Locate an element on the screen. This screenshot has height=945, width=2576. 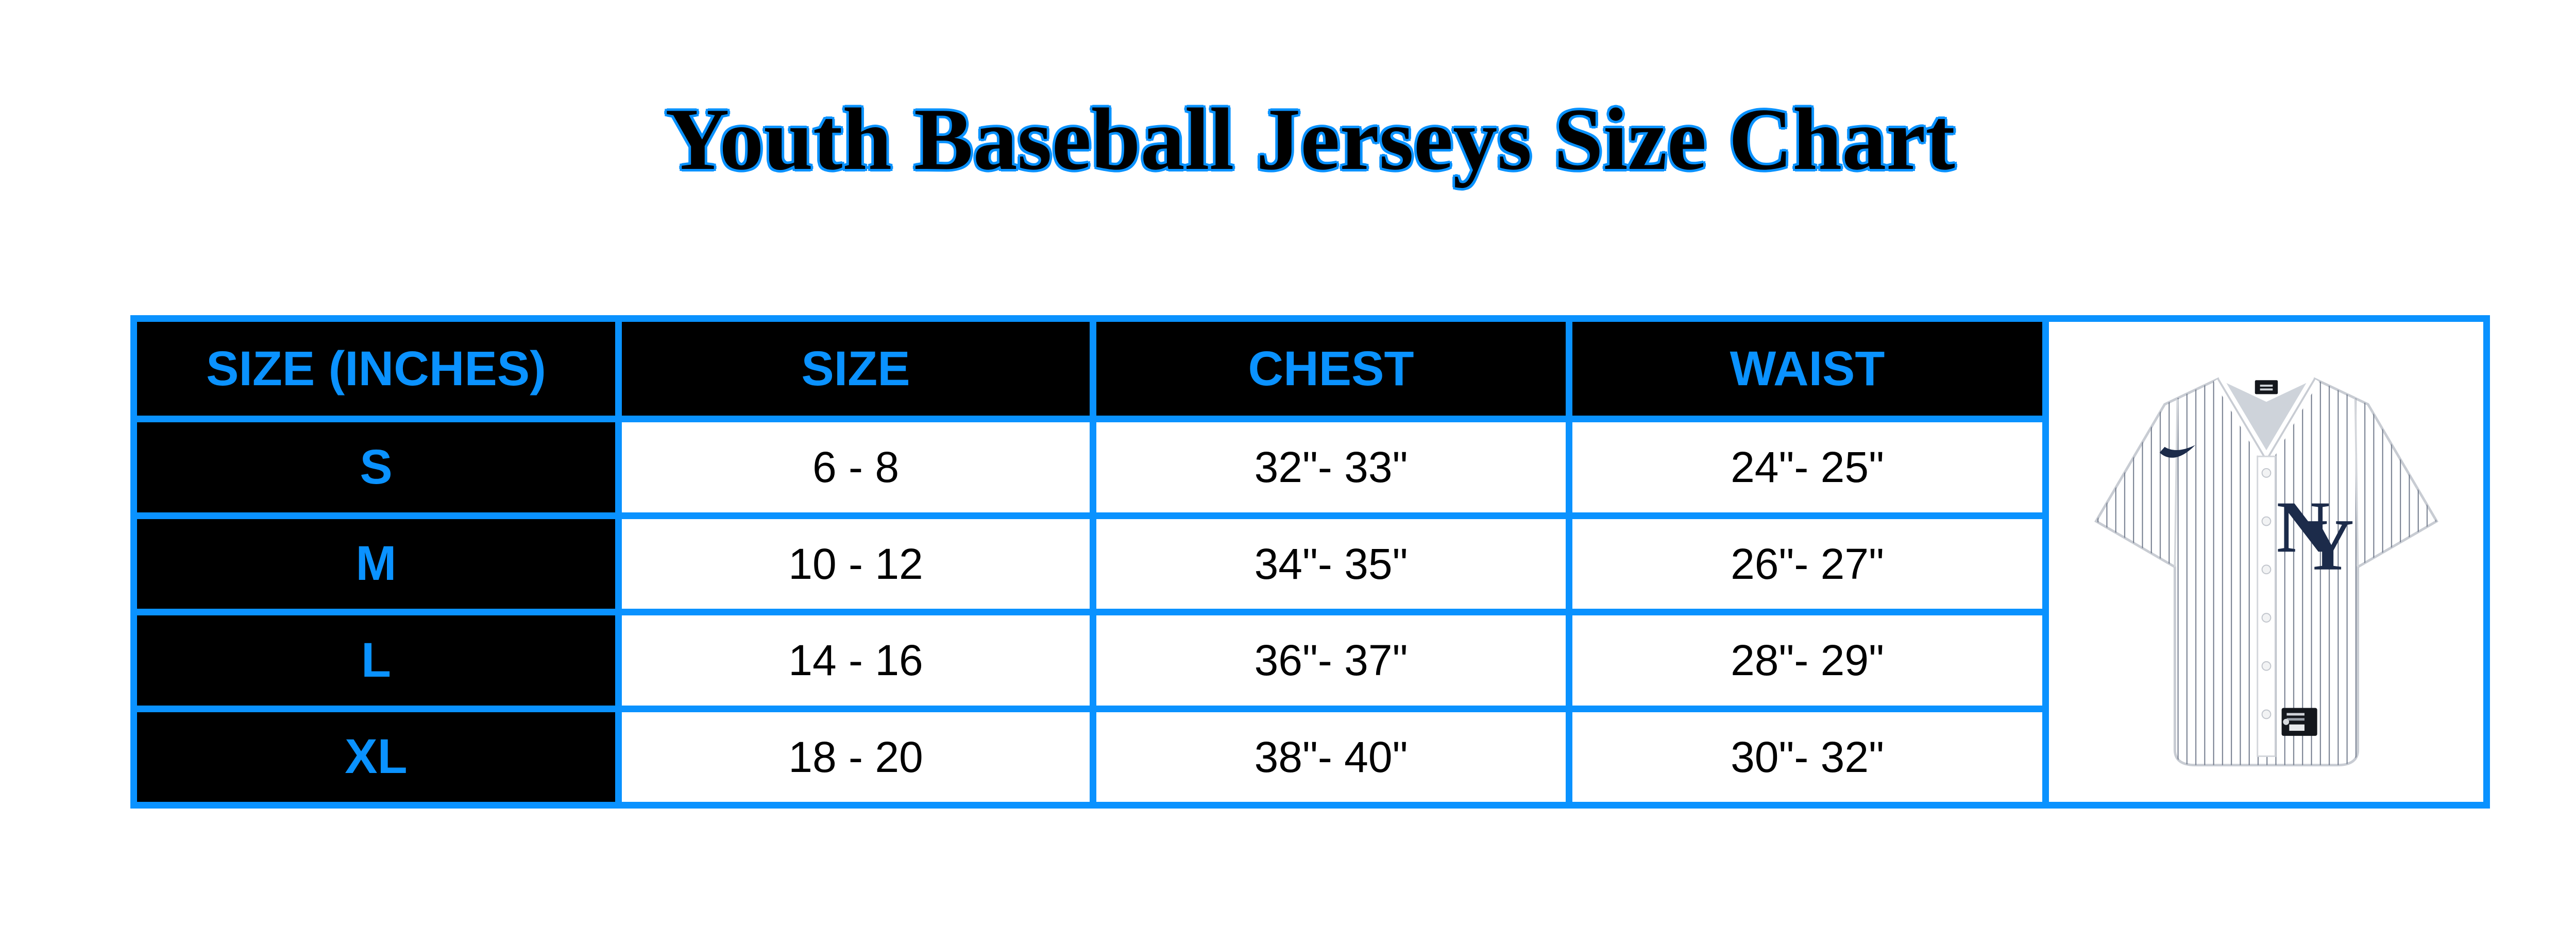
table-row-xl: XL 18 - 20 38"- 40" 30"- 32" is located at coordinates (1089, 757).